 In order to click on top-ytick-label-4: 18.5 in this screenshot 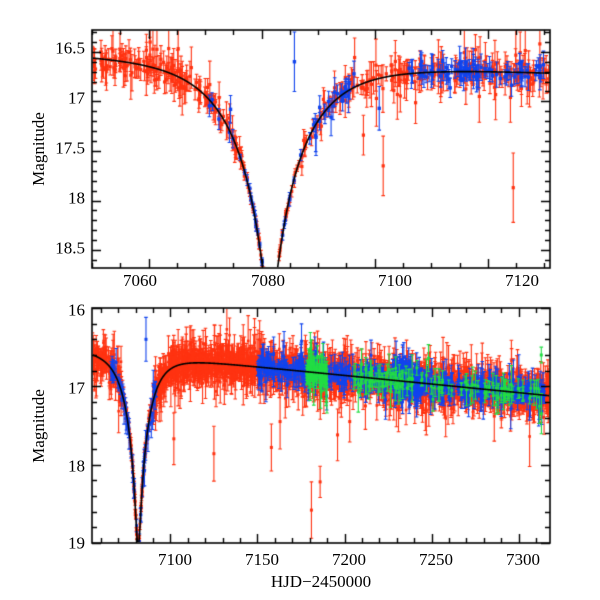, I will do `click(70, 248)`.